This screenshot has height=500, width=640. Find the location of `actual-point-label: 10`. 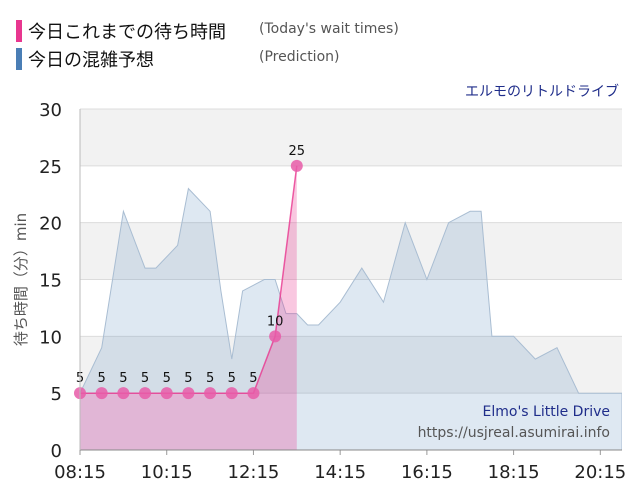

actual-point-label: 10 is located at coordinates (275, 321).